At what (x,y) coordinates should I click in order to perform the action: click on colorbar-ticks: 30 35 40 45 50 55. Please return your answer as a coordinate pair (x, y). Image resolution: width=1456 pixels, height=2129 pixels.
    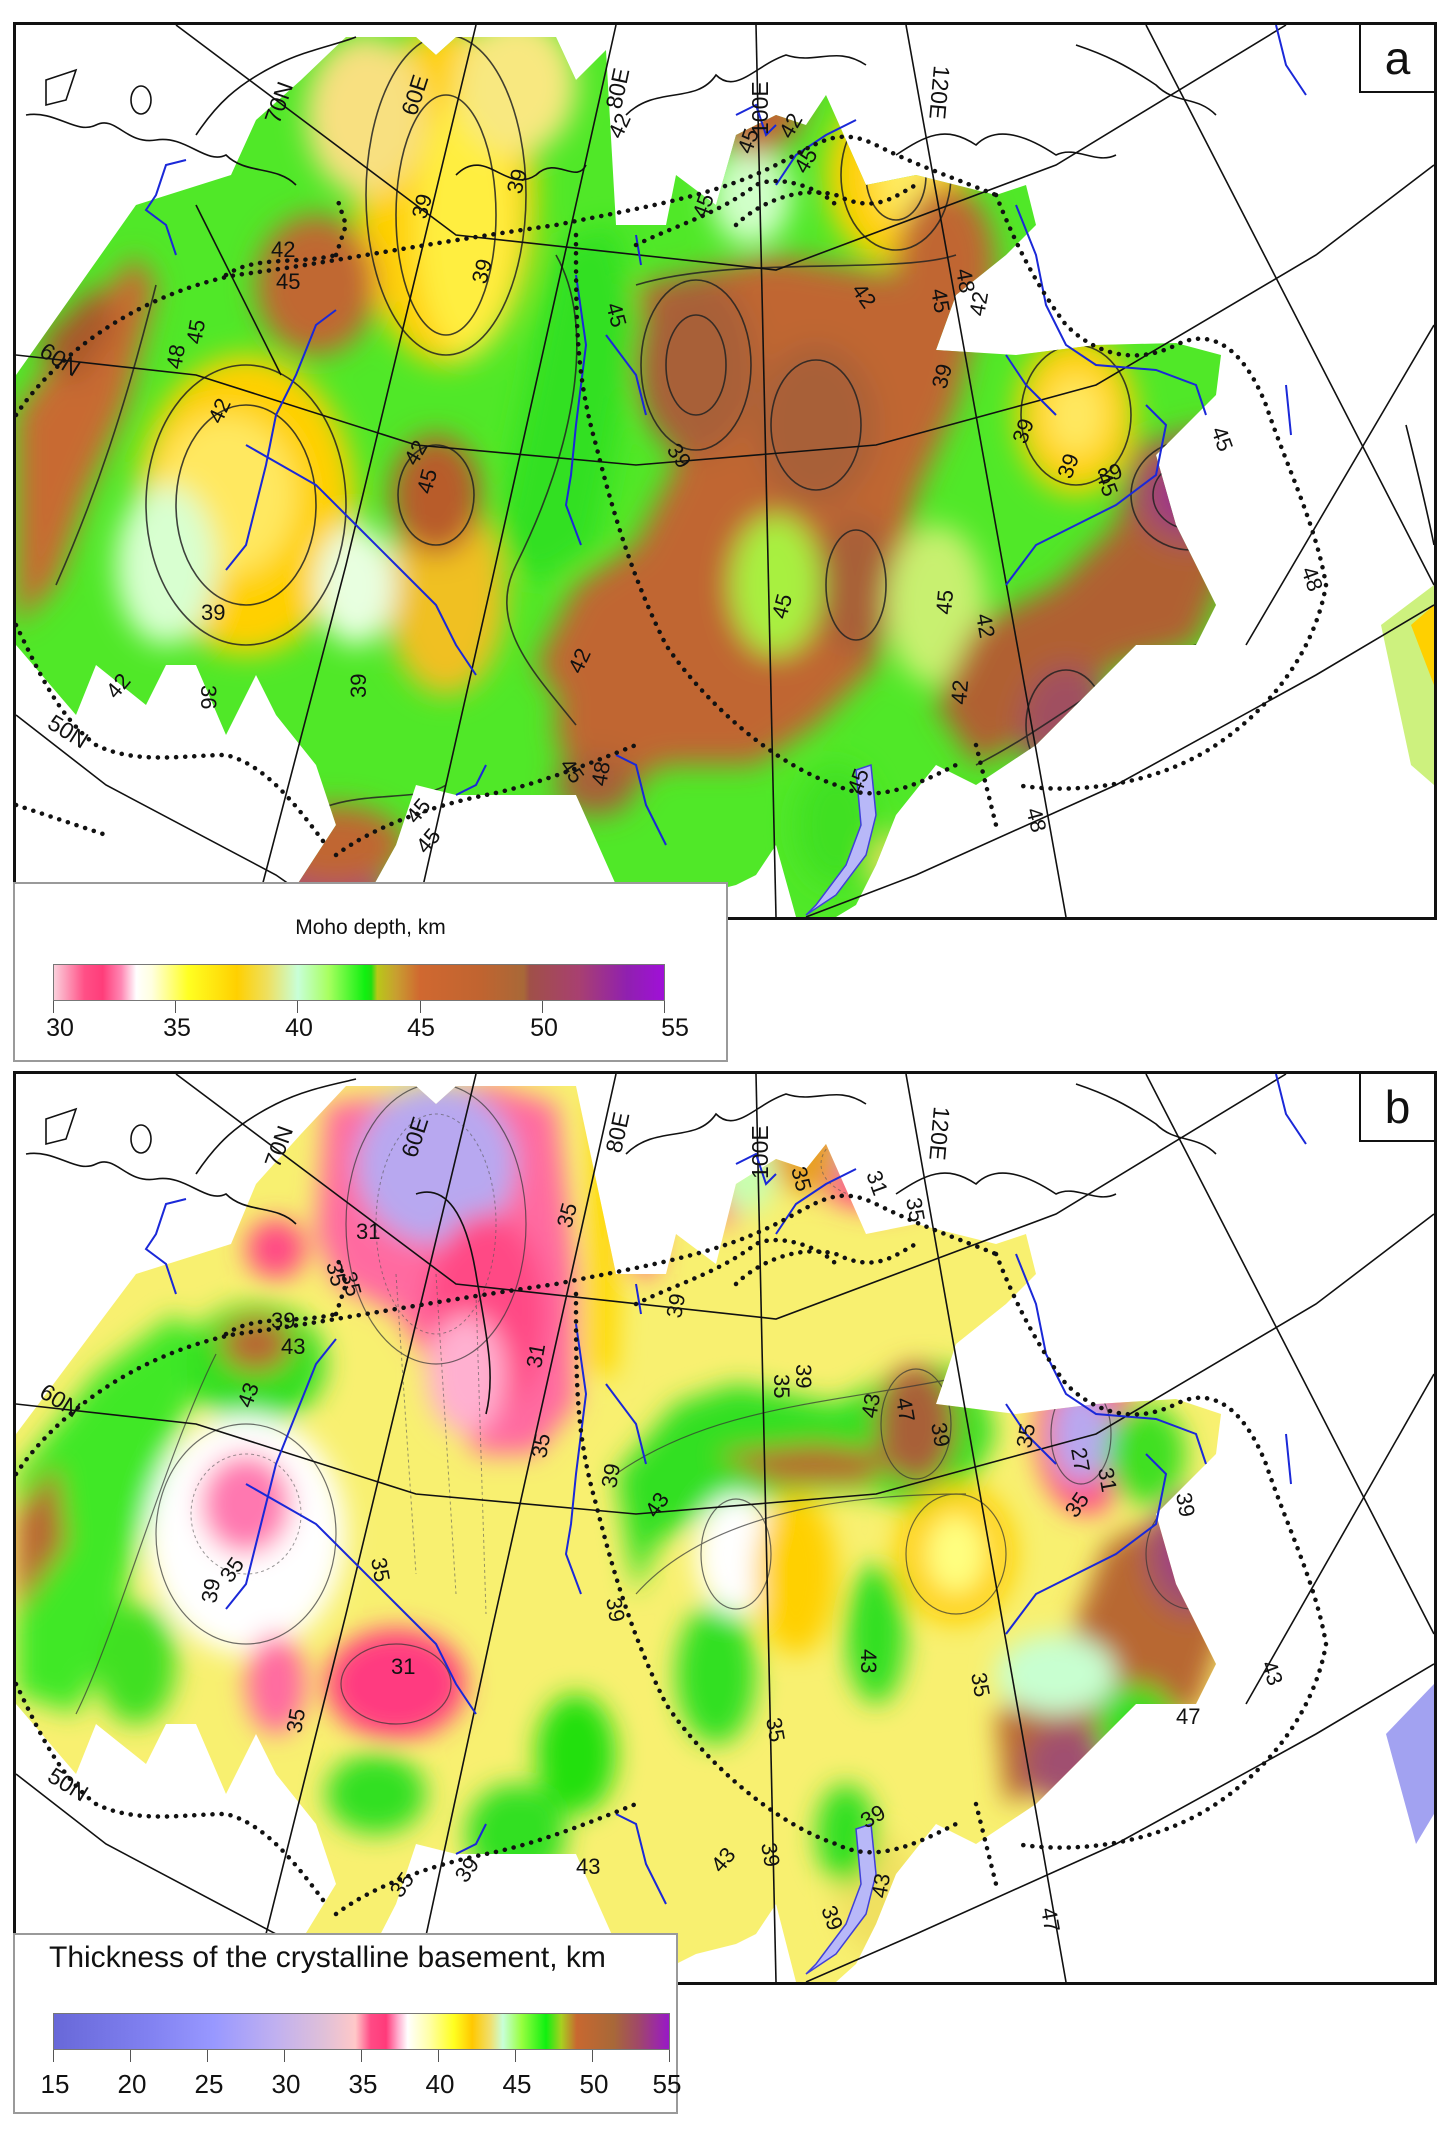
    Looking at the image, I should click on (370, 972).